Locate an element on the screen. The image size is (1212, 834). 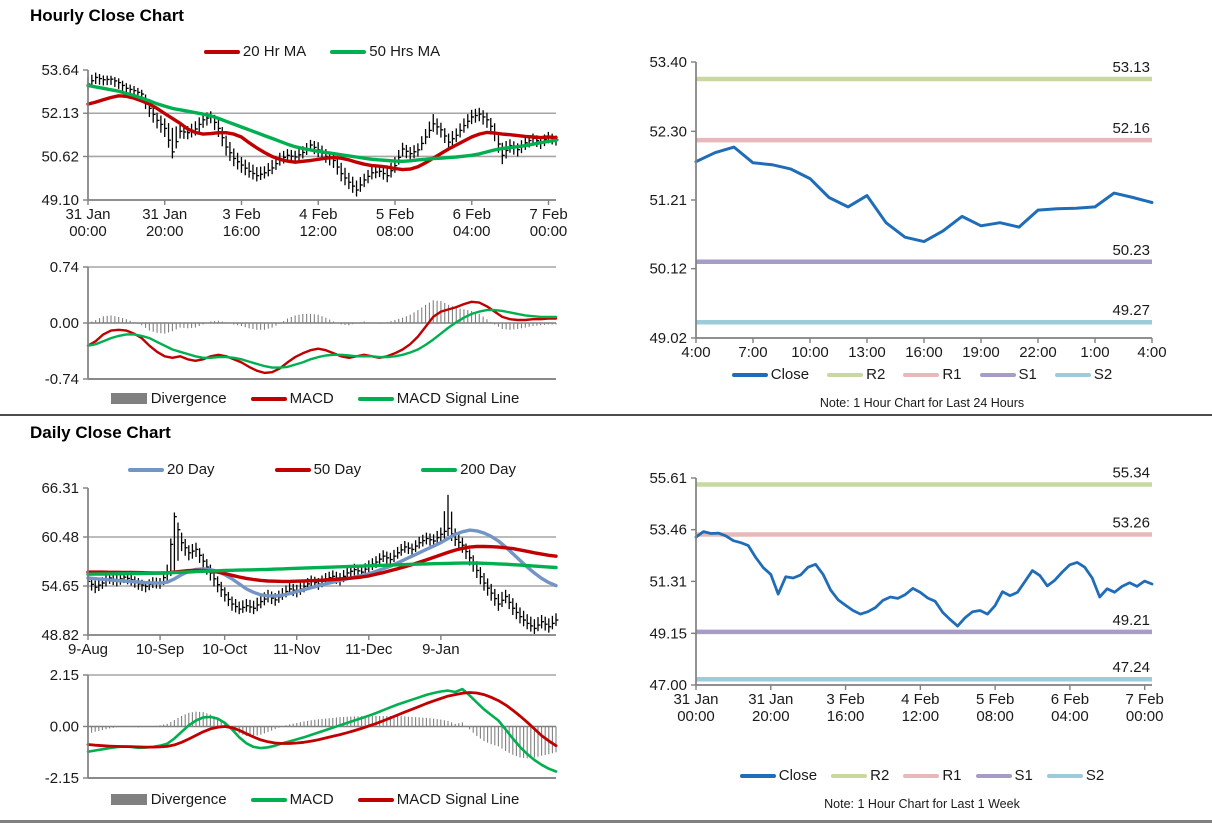
series-macd-signal-line is located at coordinates (322, 338).